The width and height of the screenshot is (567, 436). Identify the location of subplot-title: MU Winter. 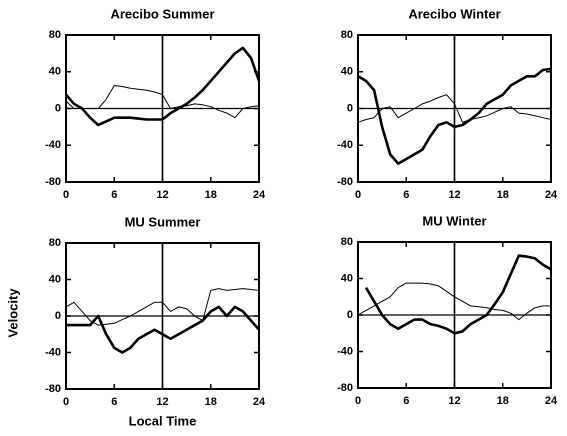
(454, 220).